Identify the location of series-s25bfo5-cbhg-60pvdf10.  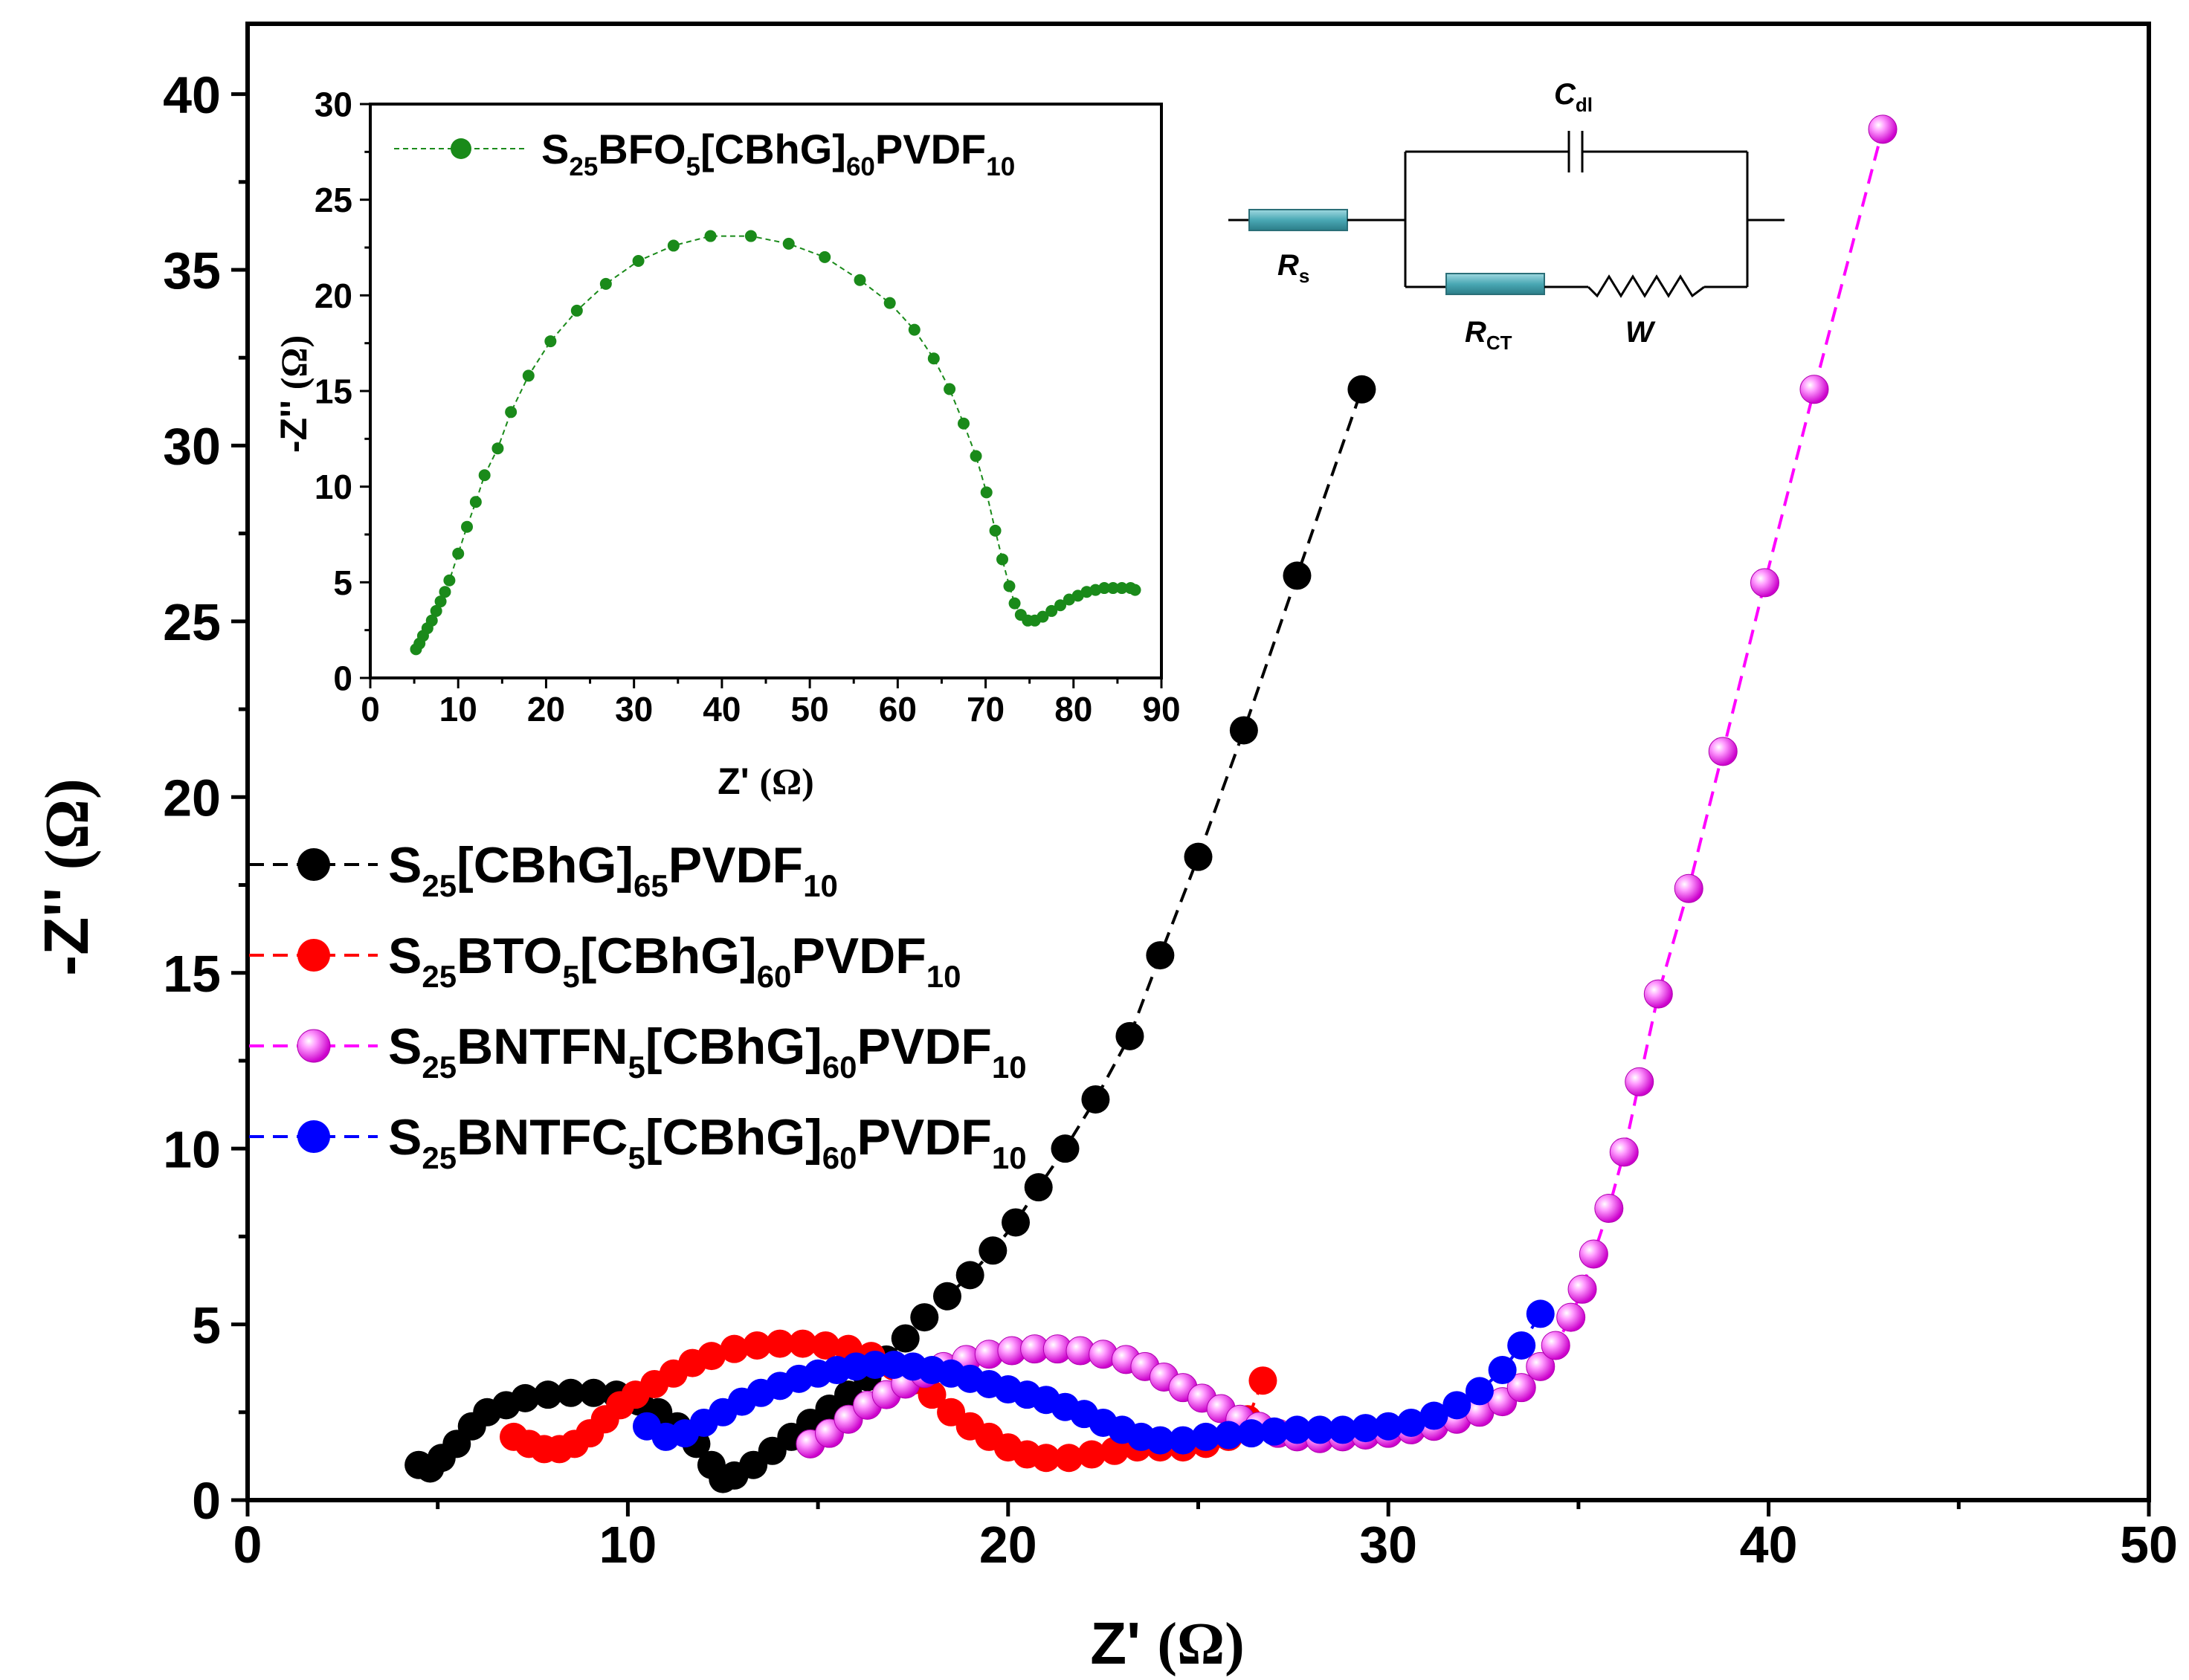
(775, 443).